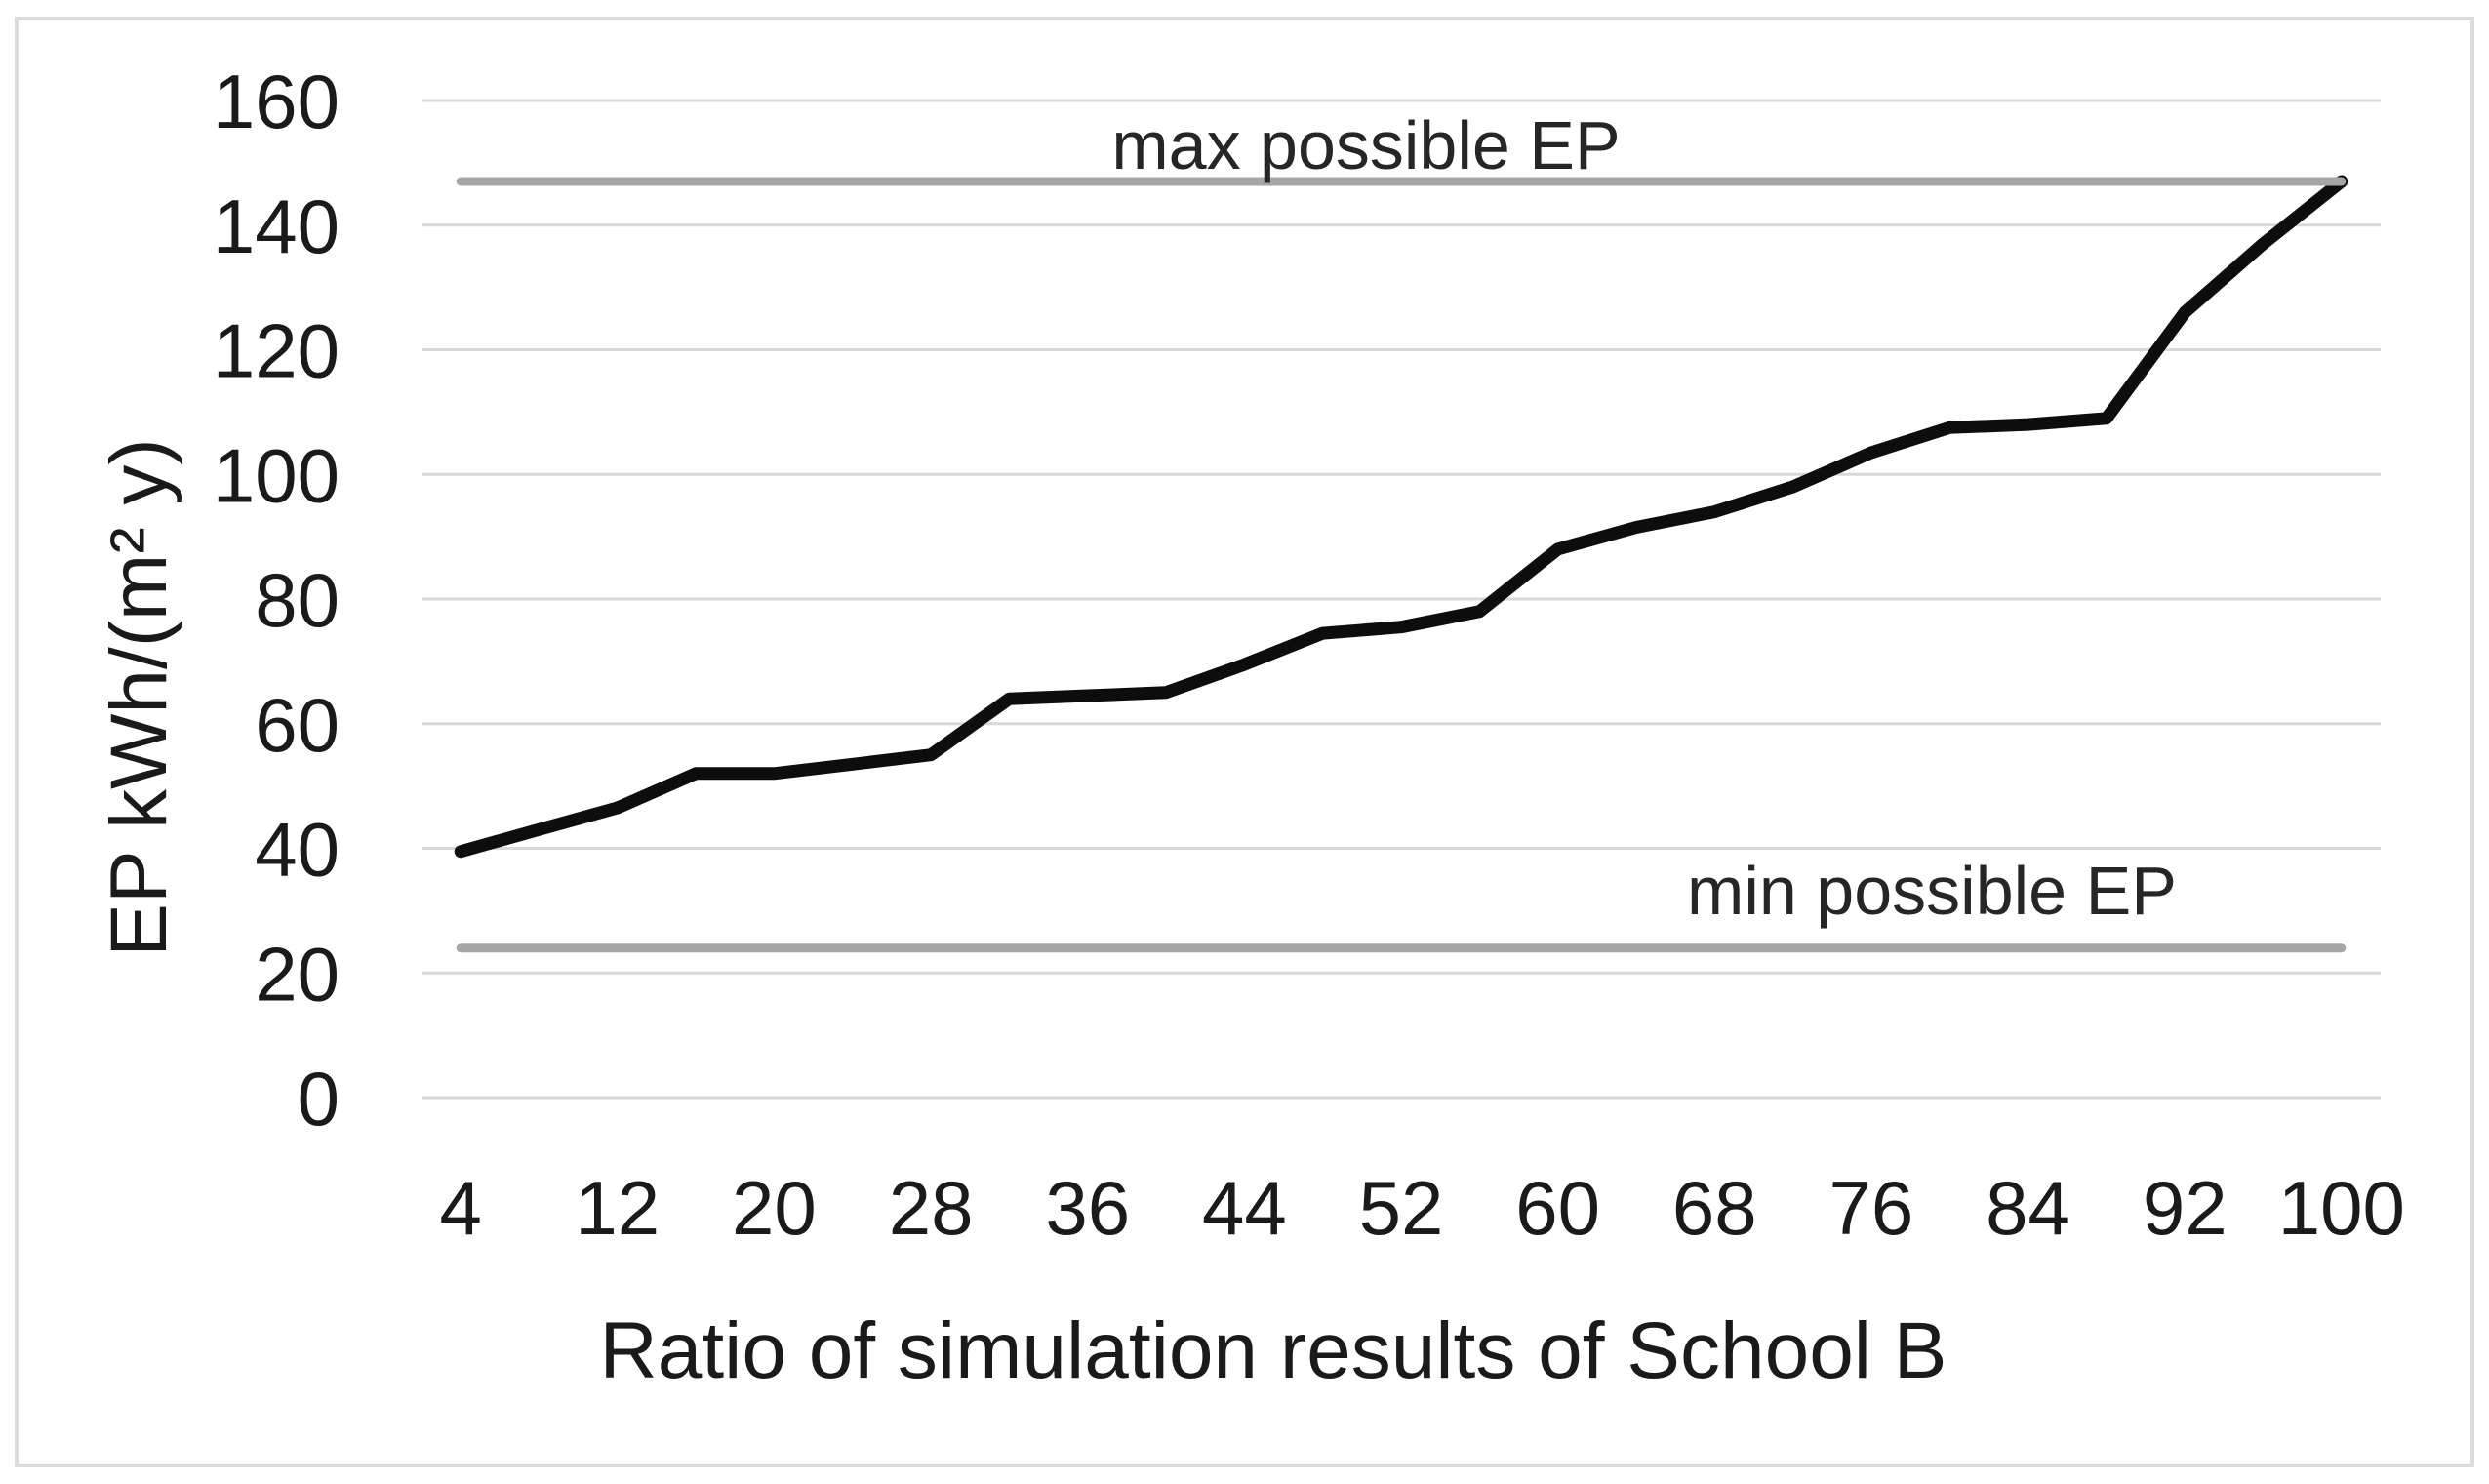 The height and width of the screenshot is (1484, 2489). Describe the element at coordinates (2028, 1208) in the screenshot. I see `x-tick-label: 84` at that location.